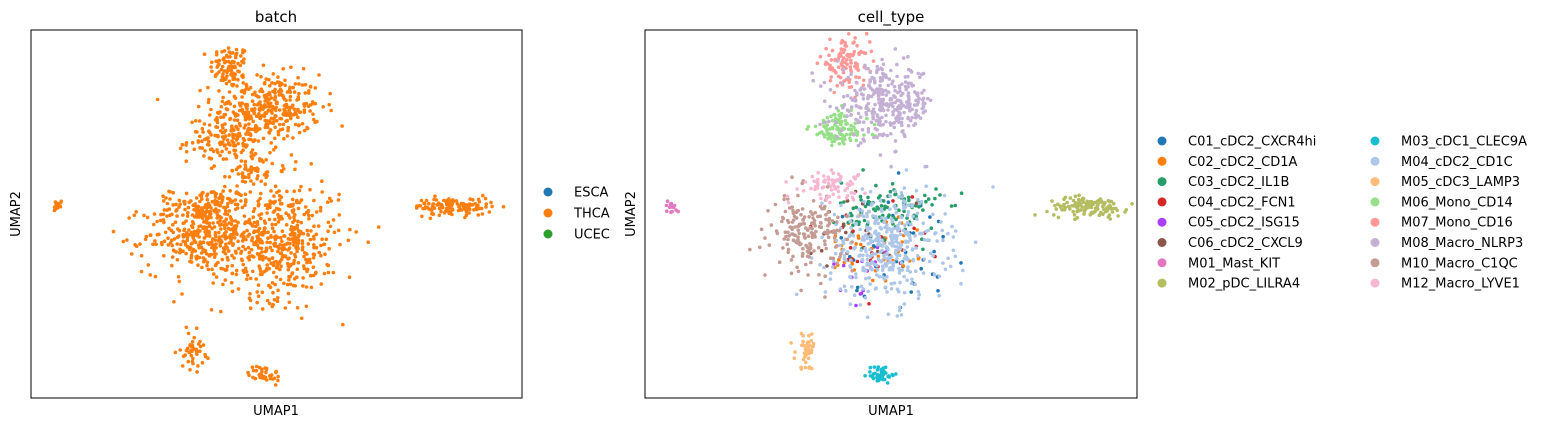 This screenshot has height=429, width=1544. Describe the element at coordinates (1245, 243) in the screenshot. I see `legend-label: C06_cDC2_CXCL9` at that location.